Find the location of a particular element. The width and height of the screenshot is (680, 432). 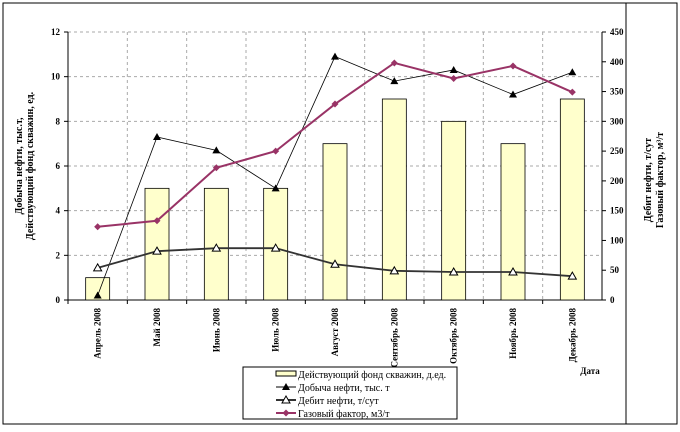

y-axis-title-right: Газовый фактор, м³/т is located at coordinates (660, 180).